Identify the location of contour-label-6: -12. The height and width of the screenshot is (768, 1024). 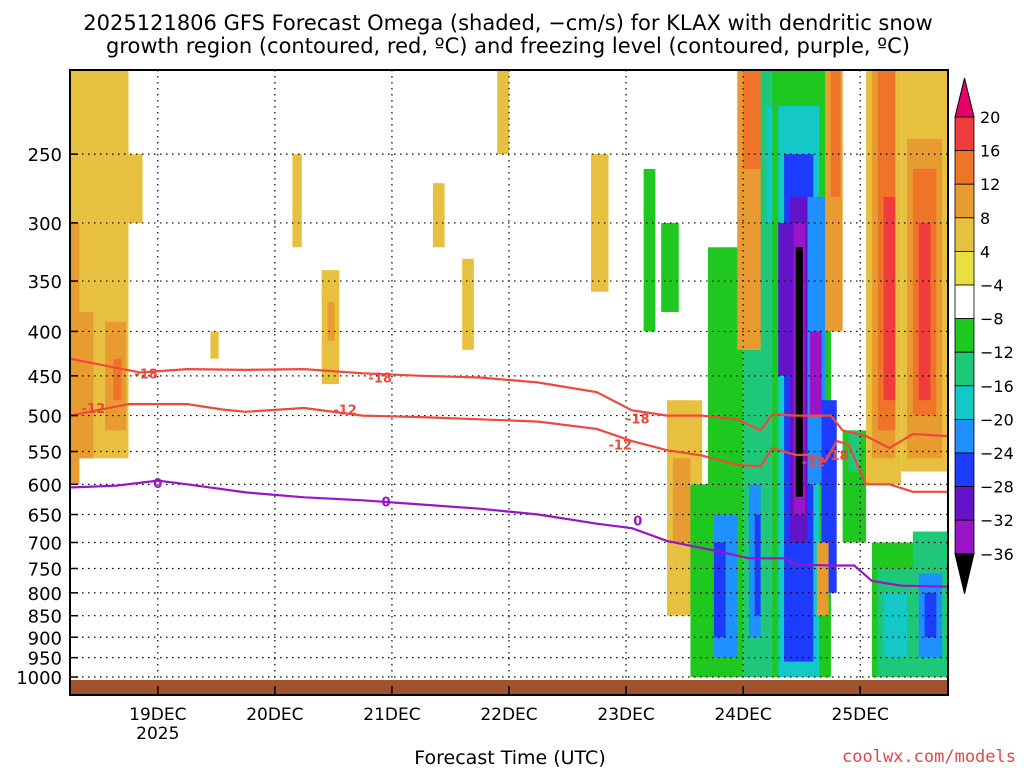
(814, 463).